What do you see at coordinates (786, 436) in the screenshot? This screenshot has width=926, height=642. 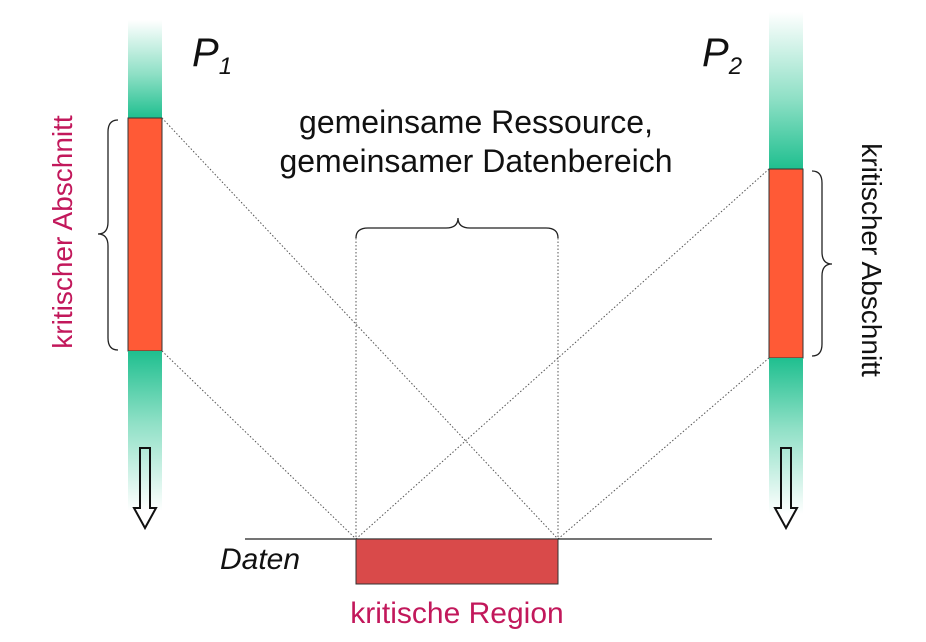 I see `p2-segment-after` at bounding box center [786, 436].